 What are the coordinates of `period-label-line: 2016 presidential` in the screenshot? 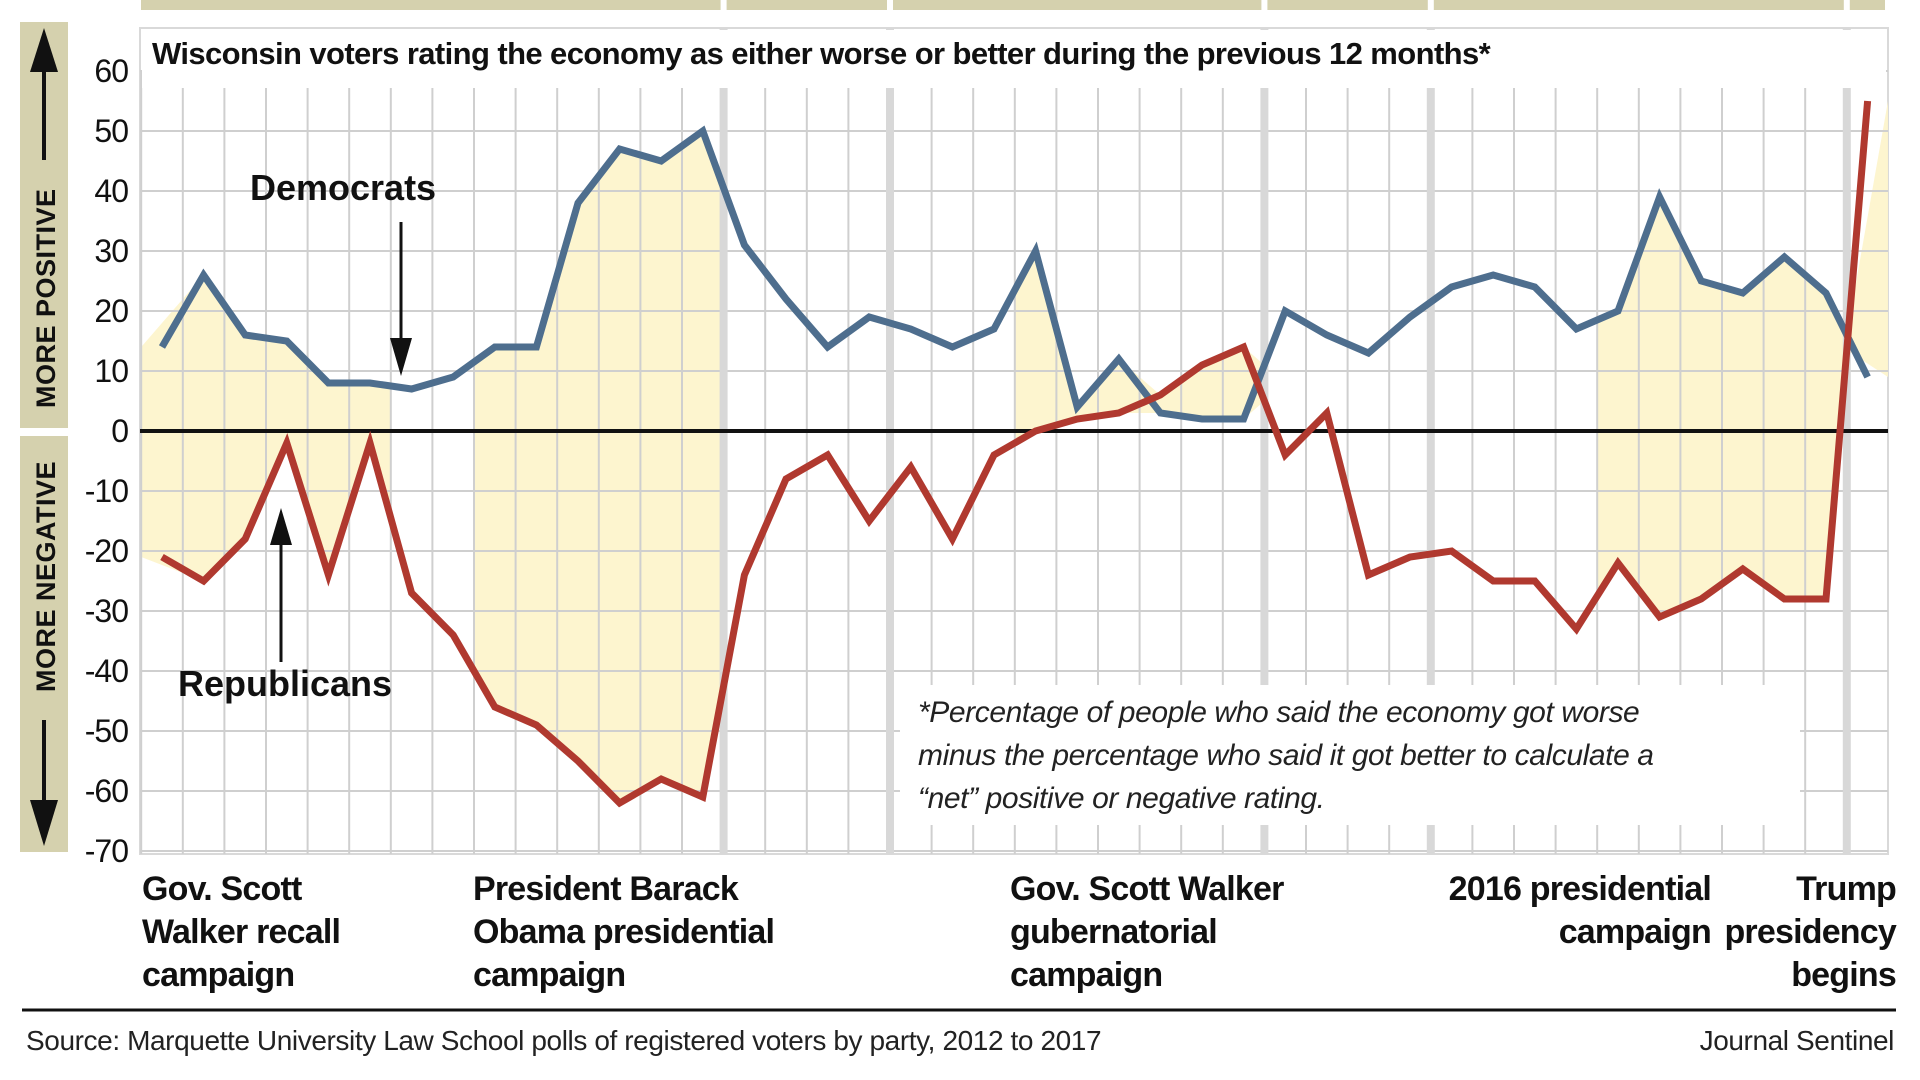 It's located at (1580, 889).